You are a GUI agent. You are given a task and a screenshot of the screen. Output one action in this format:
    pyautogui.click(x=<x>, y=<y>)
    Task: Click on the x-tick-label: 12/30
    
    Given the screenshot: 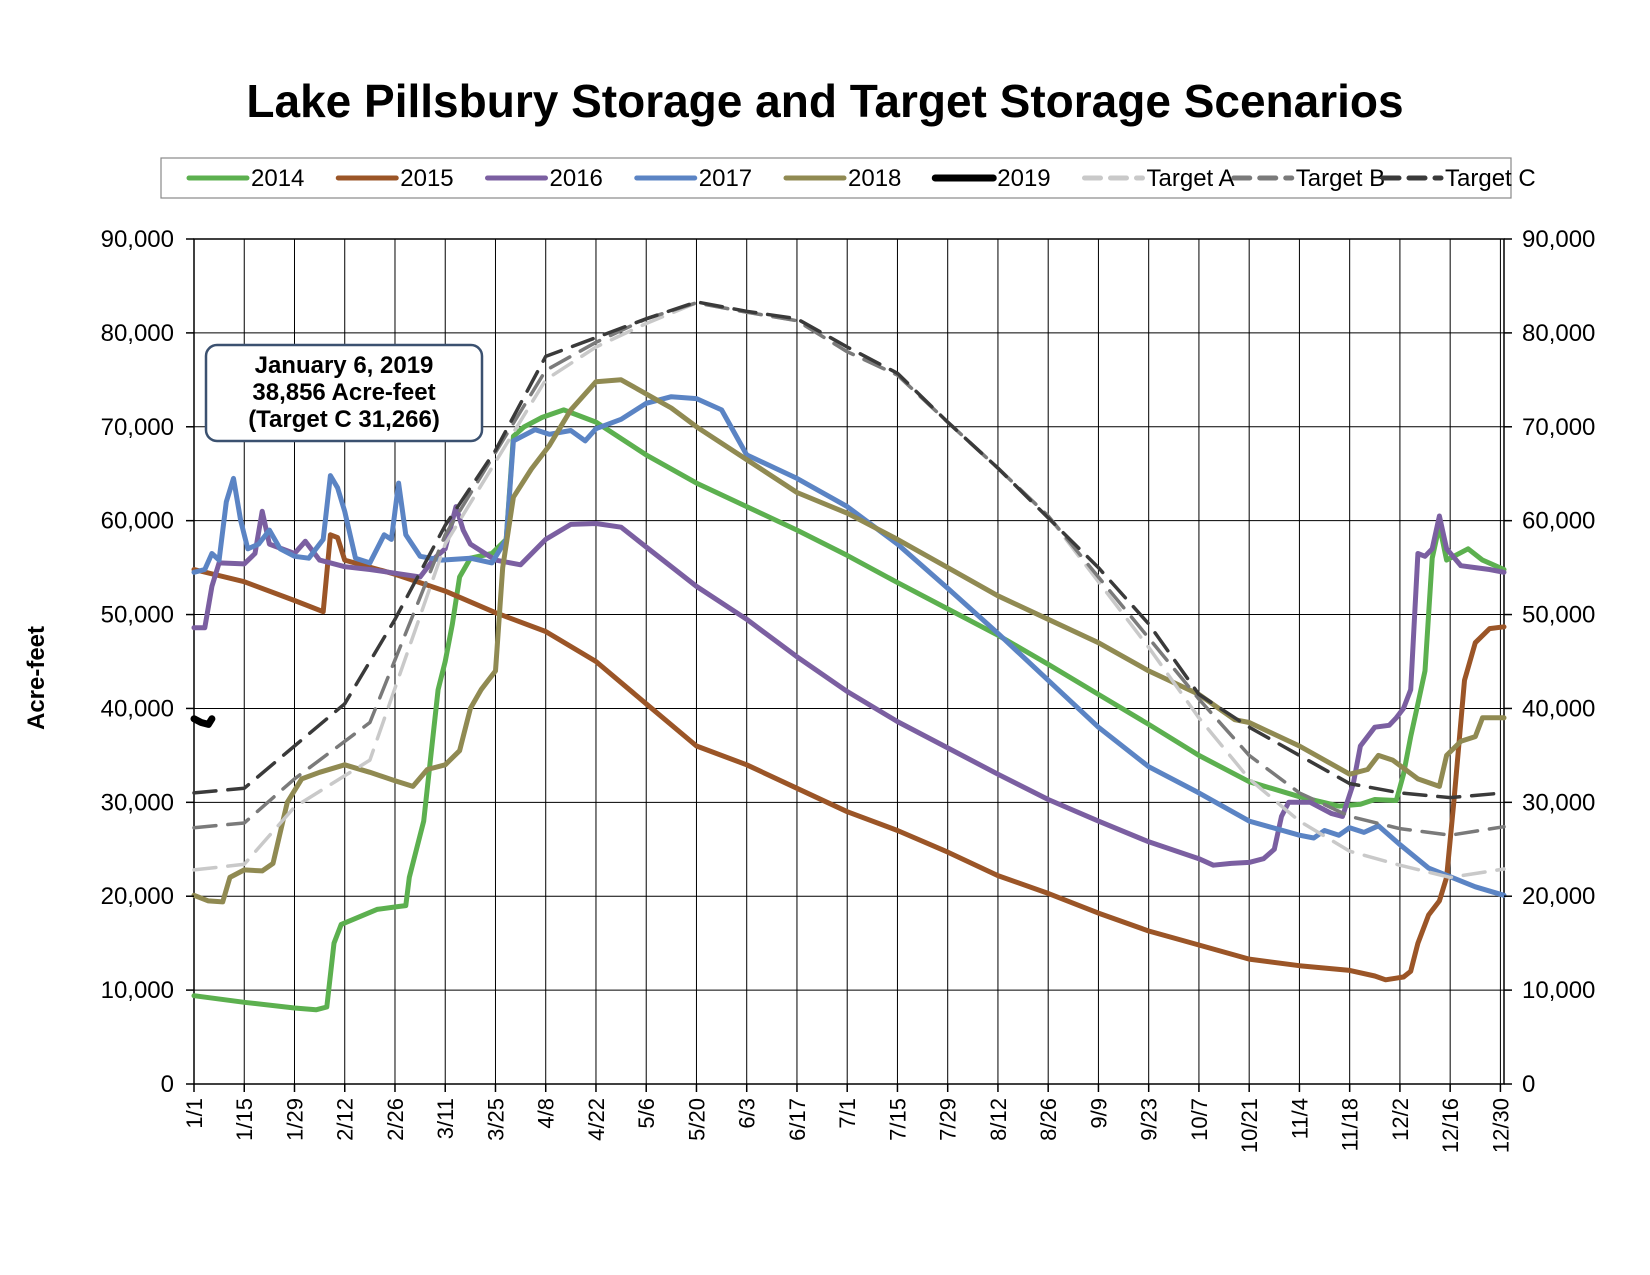 What is the action you would take?
    pyautogui.click(x=1500, y=1125)
    